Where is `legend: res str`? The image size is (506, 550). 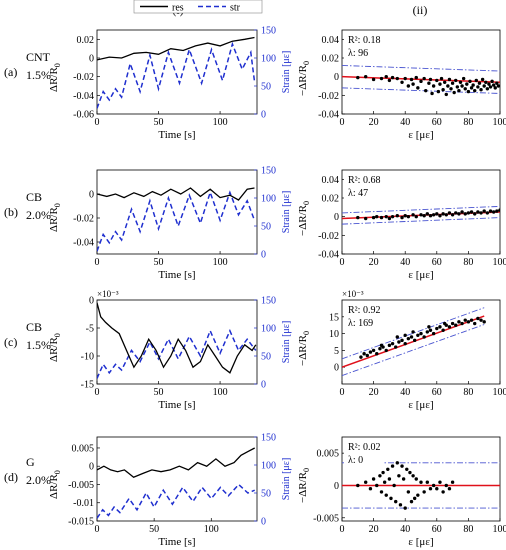 legend: res str is located at coordinates (198, 7).